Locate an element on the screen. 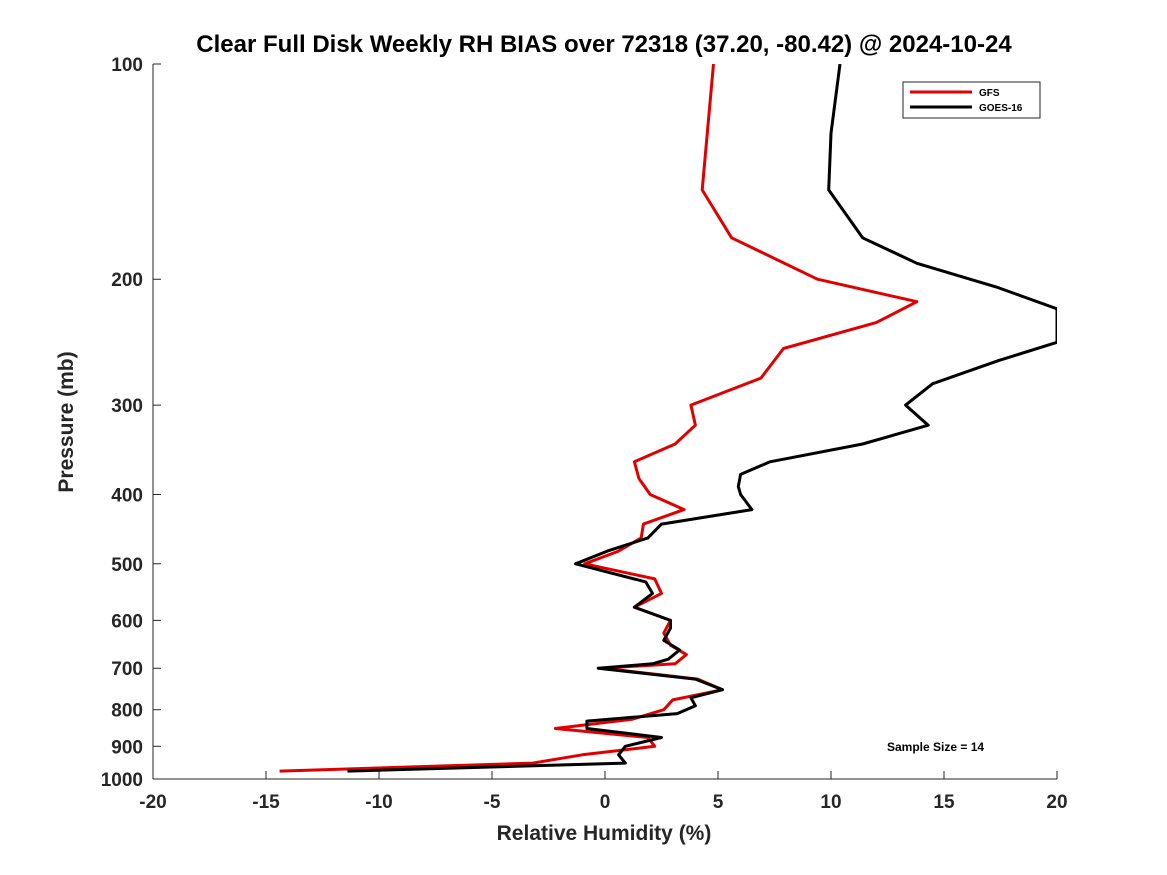 The width and height of the screenshot is (1167, 875). x-tick-label: -10 is located at coordinates (378, 802).